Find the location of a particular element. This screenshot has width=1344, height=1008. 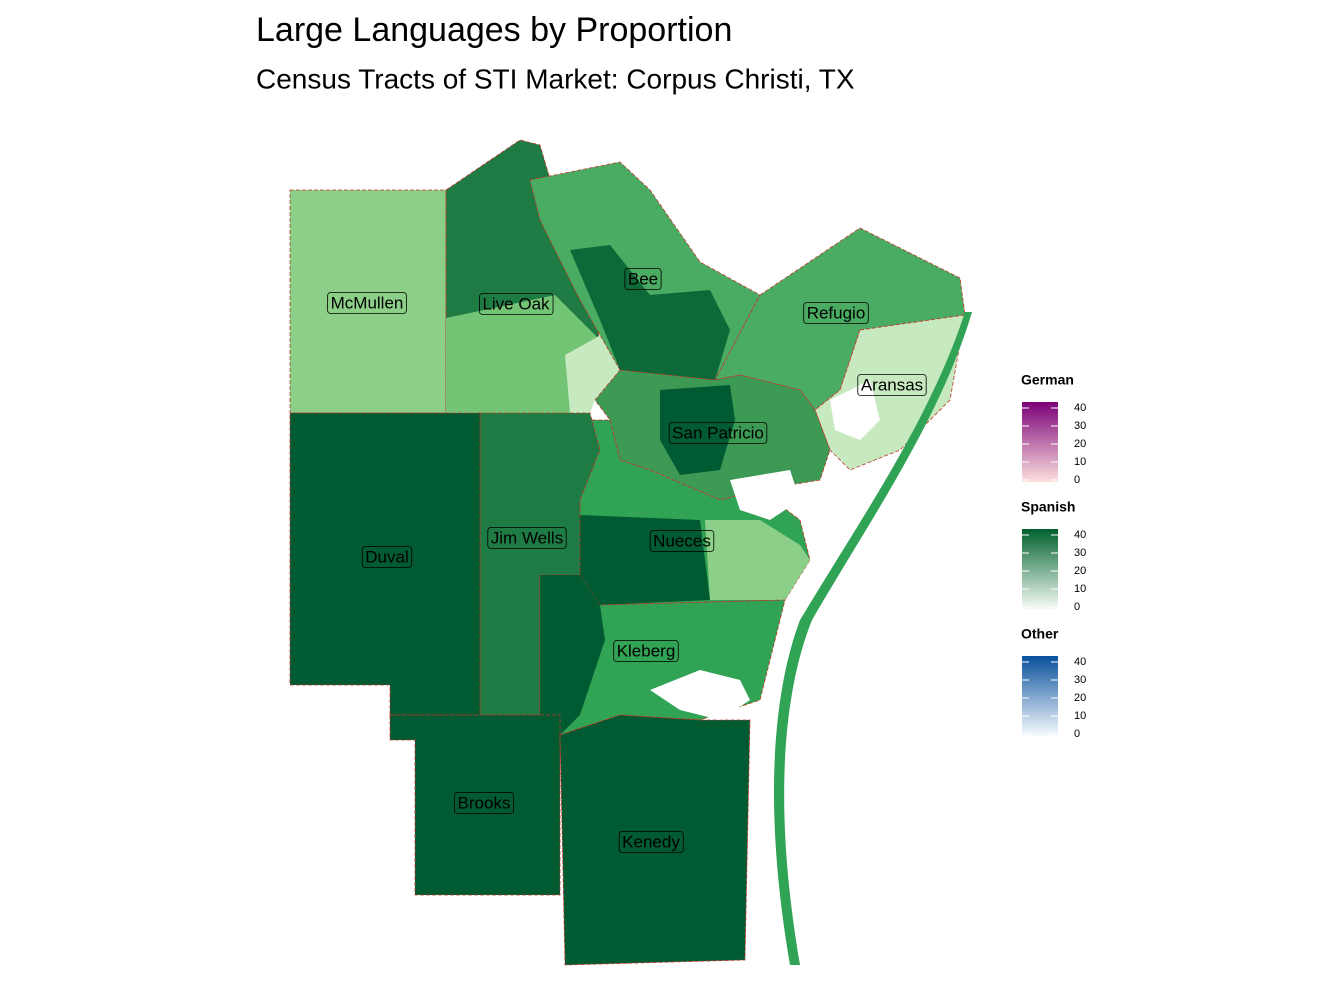

county-name: Live Oak is located at coordinates (516, 303).